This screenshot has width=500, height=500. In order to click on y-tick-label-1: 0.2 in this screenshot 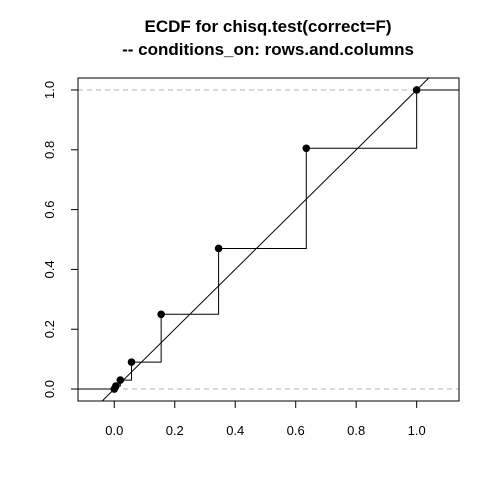, I will do `click(49, 329)`.